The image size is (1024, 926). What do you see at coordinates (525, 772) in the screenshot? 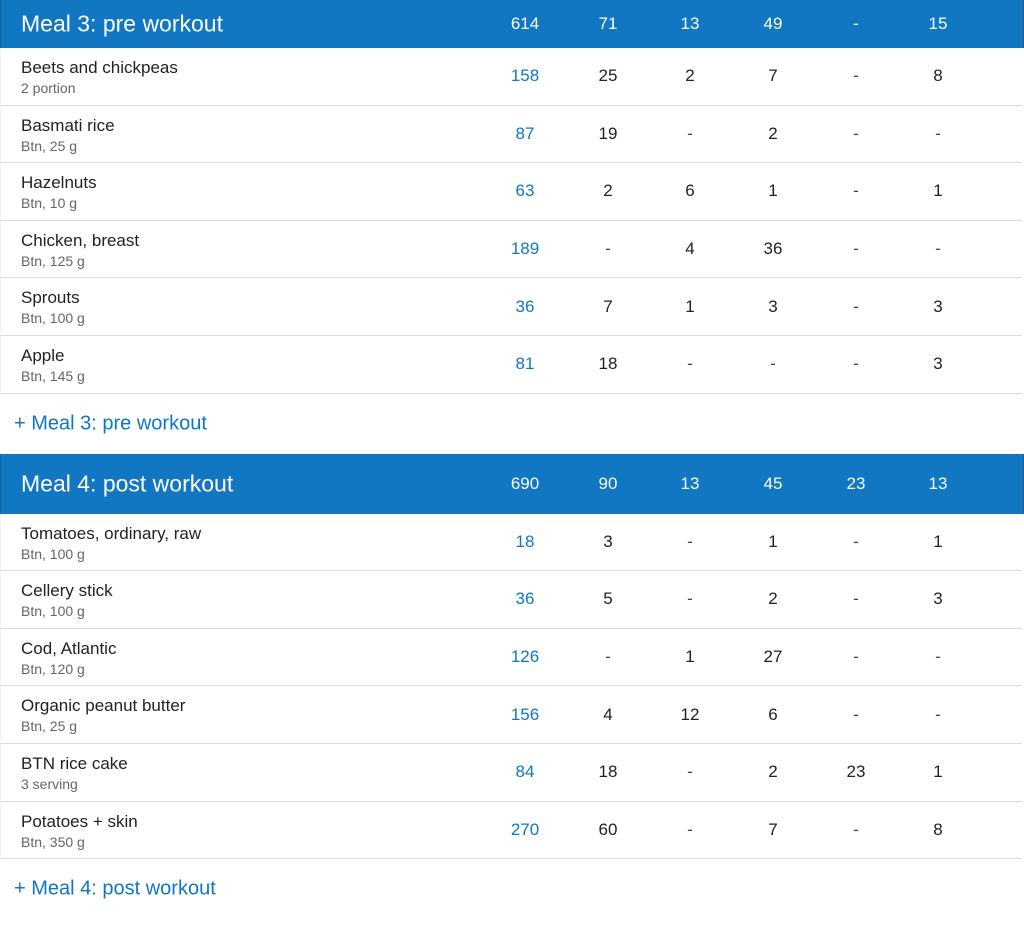
I see `food-kcal: 84` at bounding box center [525, 772].